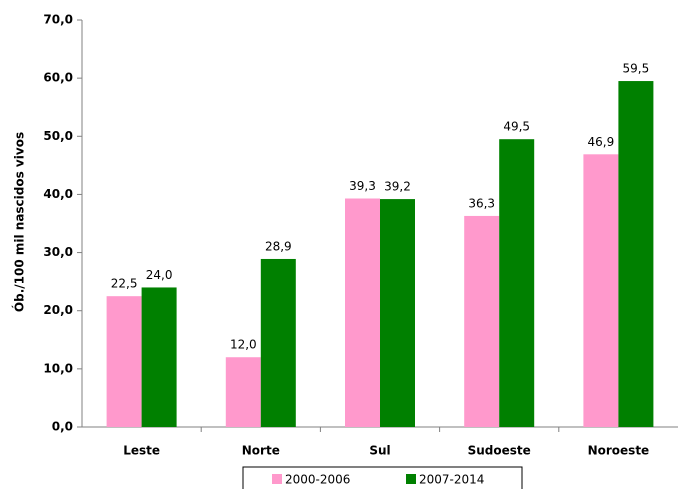  What do you see at coordinates (382, 477) in the screenshot?
I see `legend-box` at bounding box center [382, 477].